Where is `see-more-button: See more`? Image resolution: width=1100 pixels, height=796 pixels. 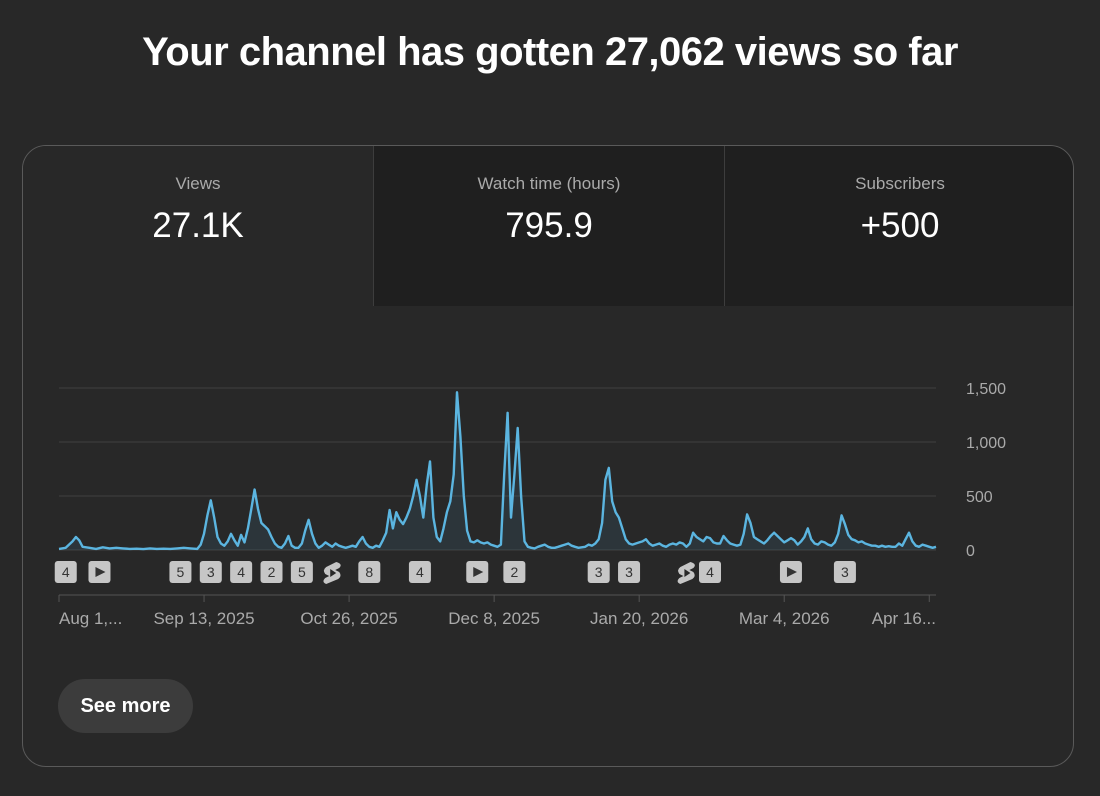
see-more-button: See more is located at coordinates (125, 706).